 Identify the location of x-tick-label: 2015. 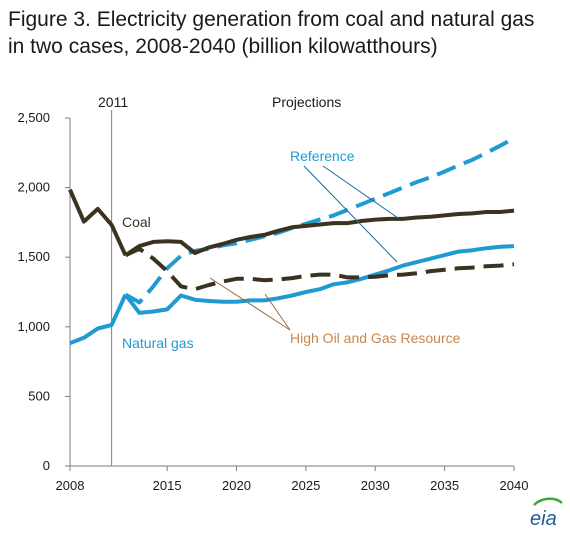
(167, 485).